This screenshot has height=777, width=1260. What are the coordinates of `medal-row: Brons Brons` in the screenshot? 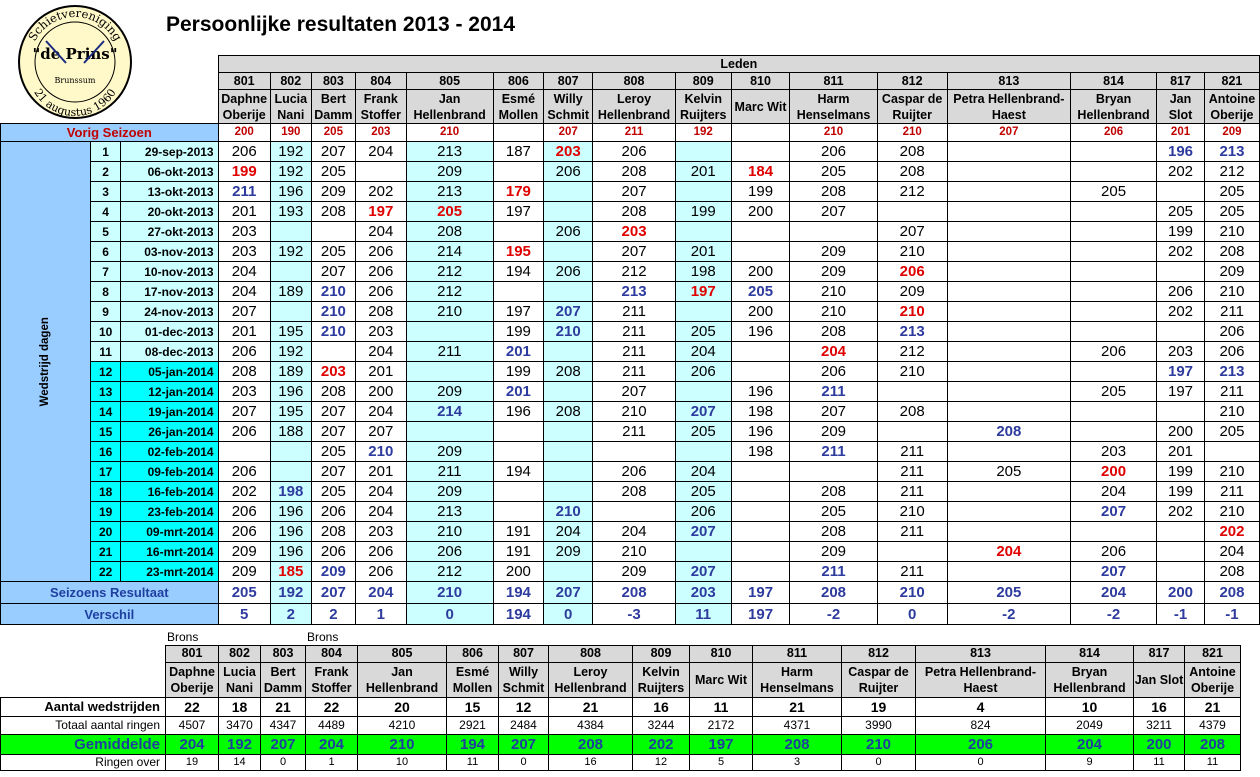 It's located at (630, 637).